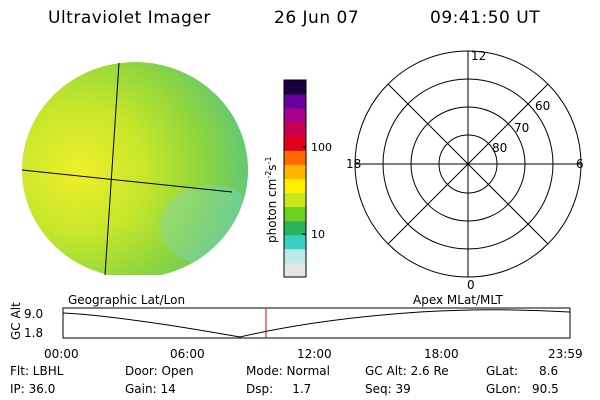  Describe the element at coordinates (150, 389) in the screenshot. I see `gain-label: Gain: 14` at that location.